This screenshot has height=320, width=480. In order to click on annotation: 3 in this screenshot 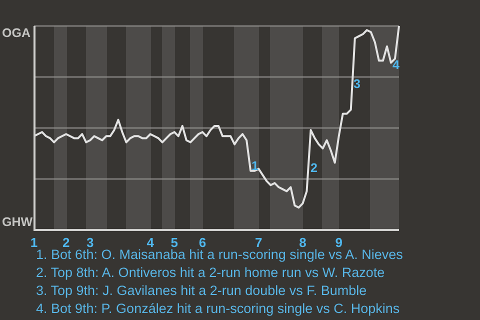, I will do `click(357, 84)`.